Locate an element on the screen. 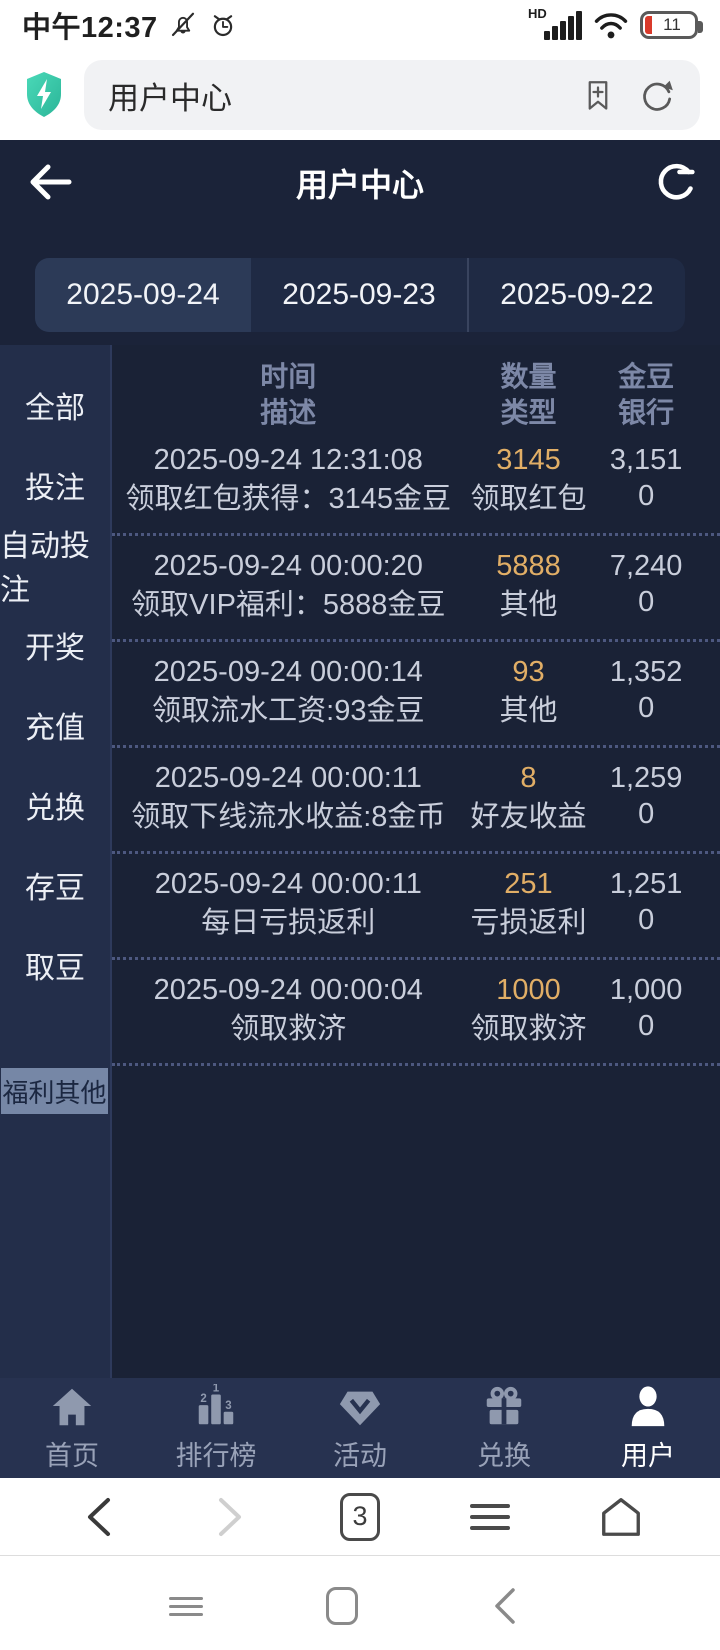 The height and width of the screenshot is (1650, 720). nav-label: 活动 is located at coordinates (360, 1455).